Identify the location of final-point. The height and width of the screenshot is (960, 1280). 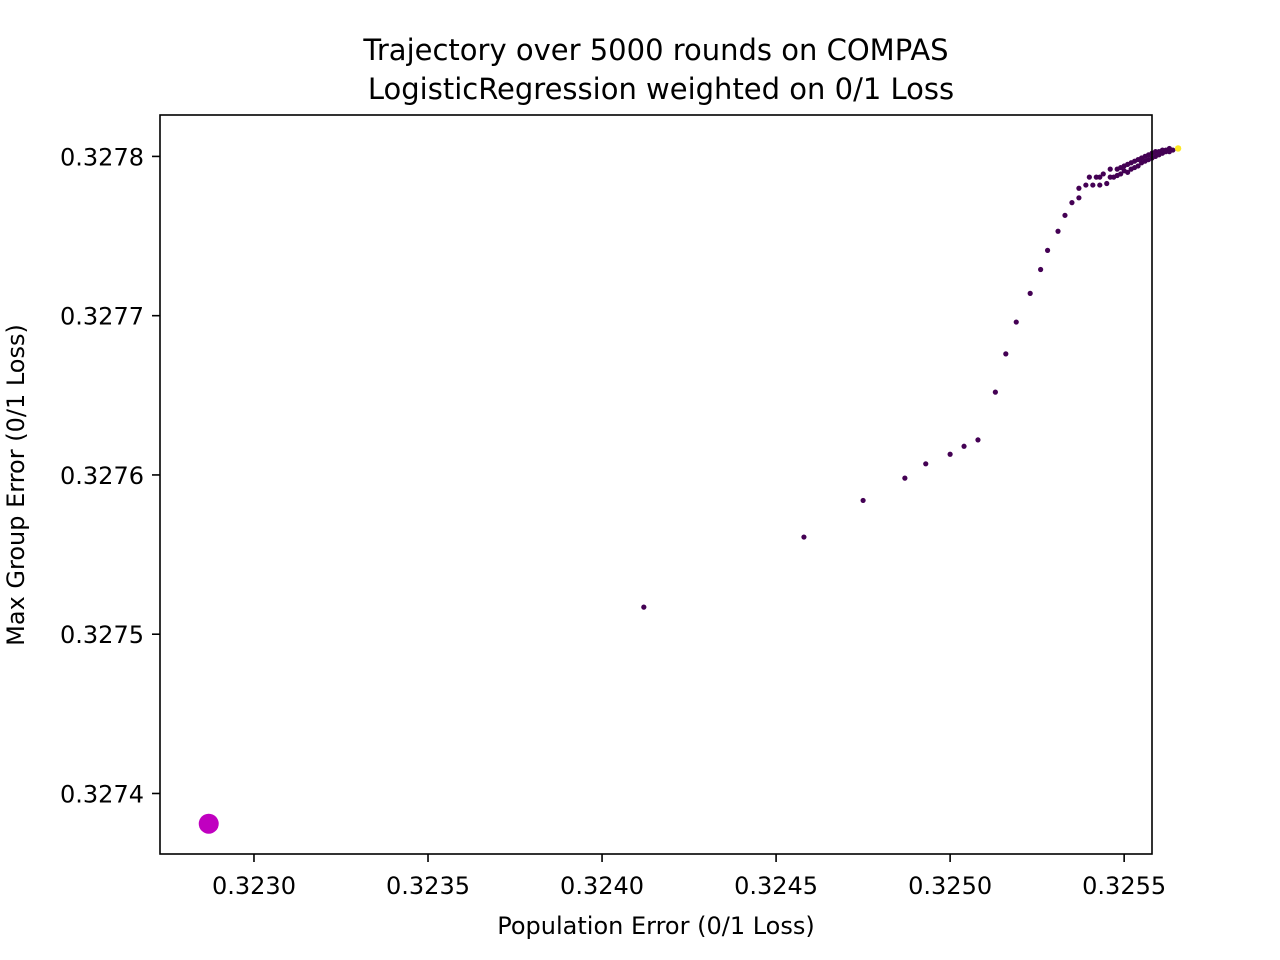
(1178, 148).